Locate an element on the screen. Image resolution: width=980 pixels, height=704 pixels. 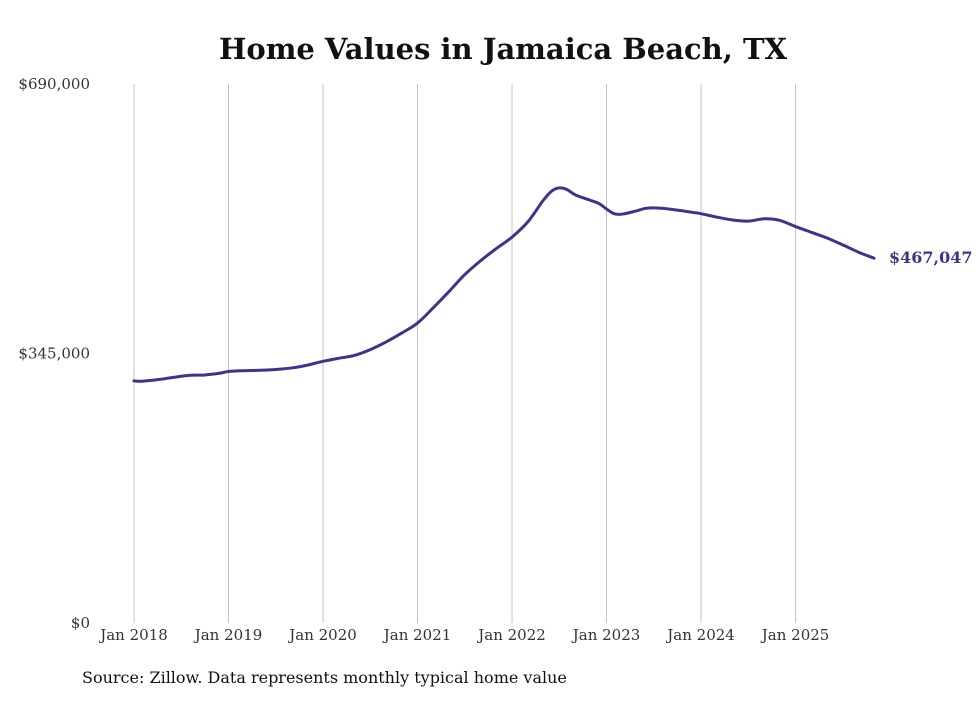
y-tick-label: $690,000 is located at coordinates (54, 84).